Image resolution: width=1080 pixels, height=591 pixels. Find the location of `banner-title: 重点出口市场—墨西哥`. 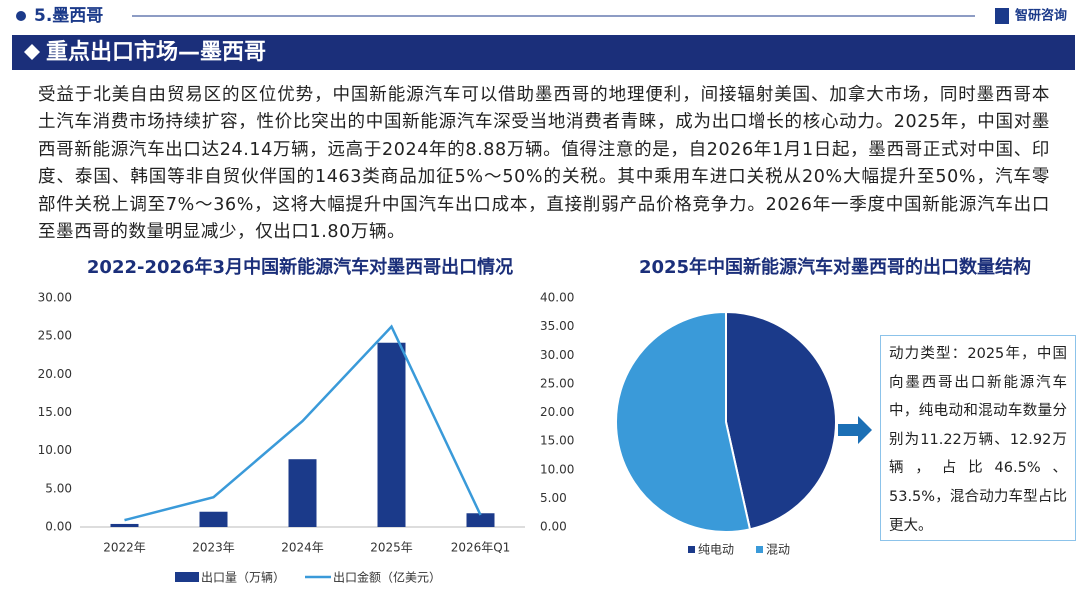

banner-title: 重点出口市场—墨西哥 is located at coordinates (156, 52).